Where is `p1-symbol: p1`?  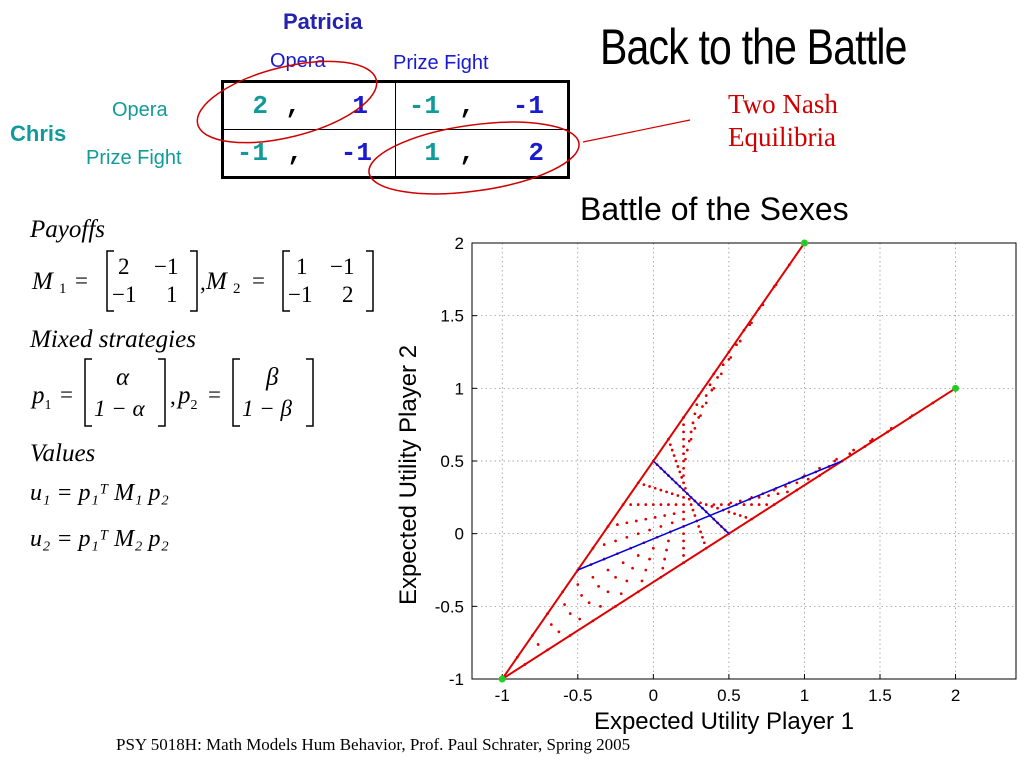
p1-symbol: p1 is located at coordinates (42, 397).